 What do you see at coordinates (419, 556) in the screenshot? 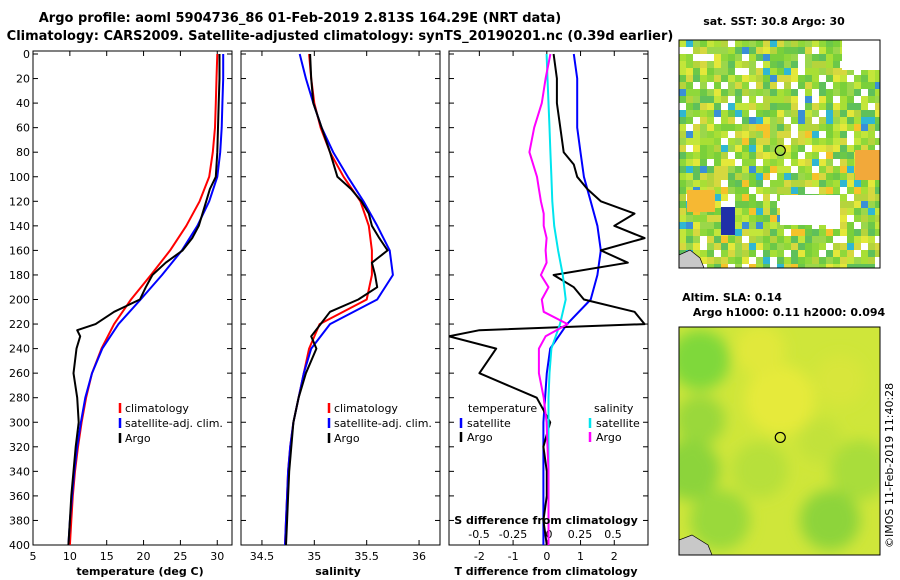
I see `x-tick-label: 36` at bounding box center [419, 556].